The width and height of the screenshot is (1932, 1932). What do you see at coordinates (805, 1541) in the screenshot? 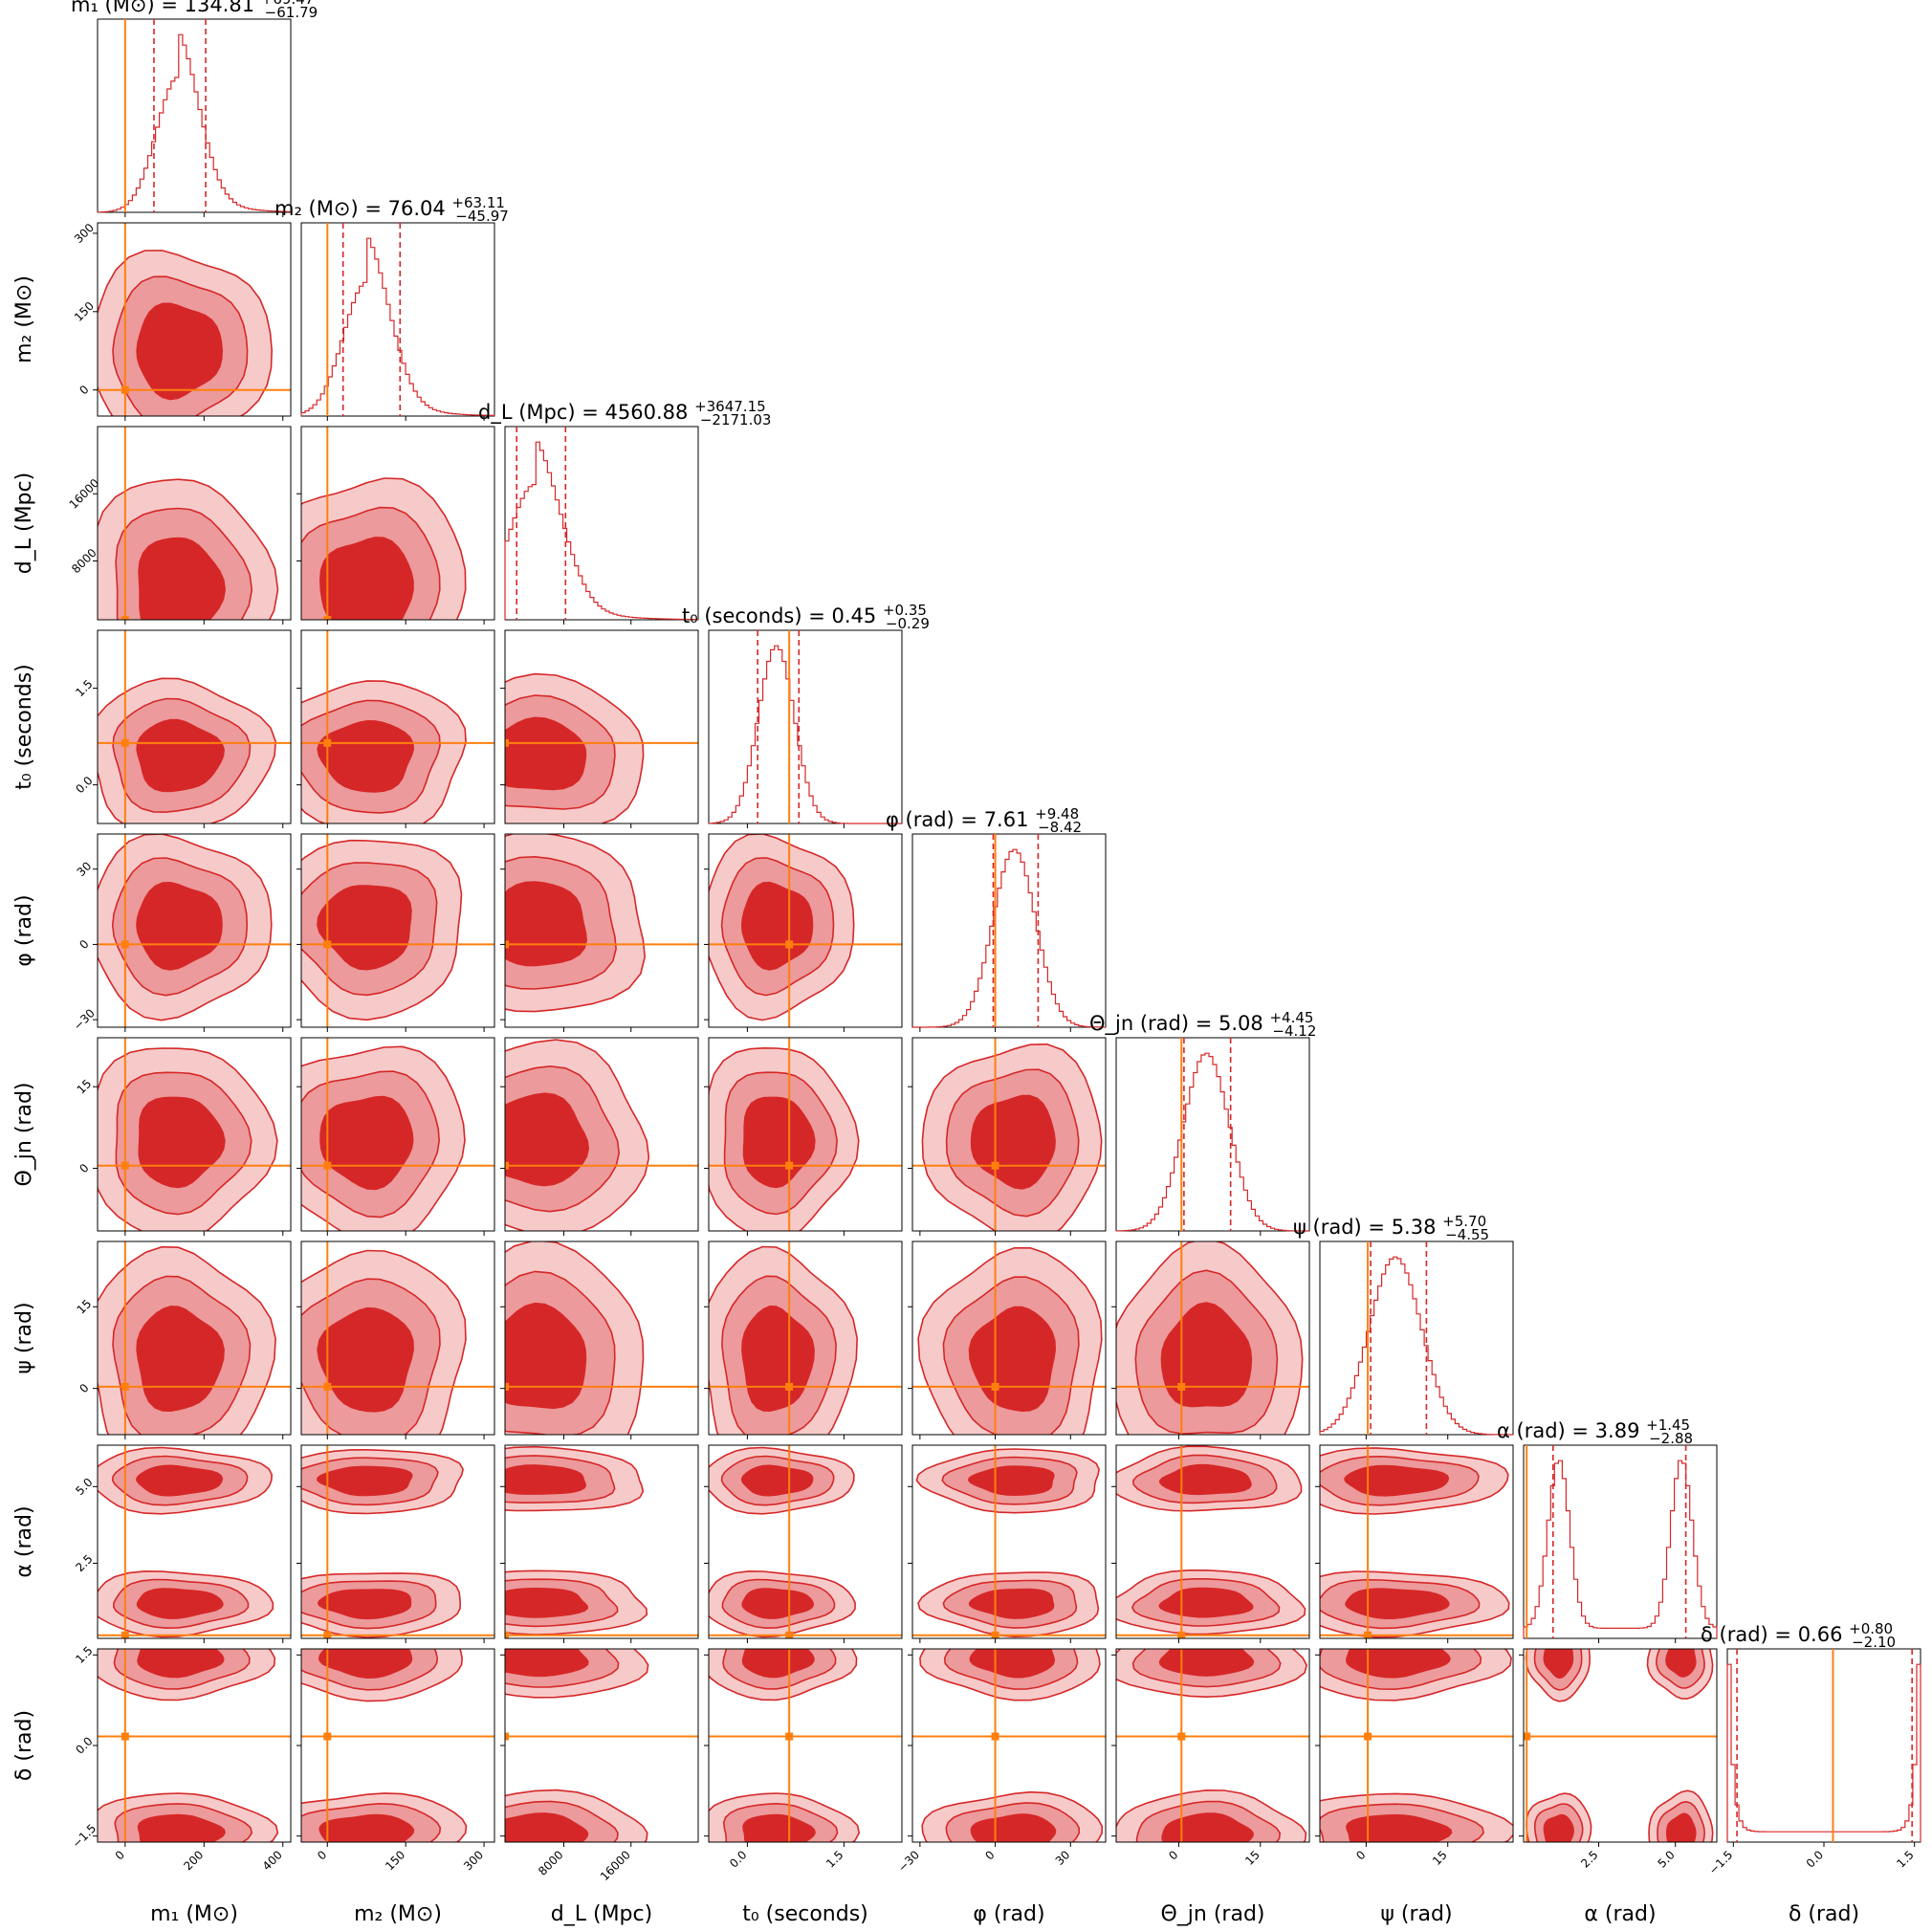
I see `panel-t0-alpha` at bounding box center [805, 1541].